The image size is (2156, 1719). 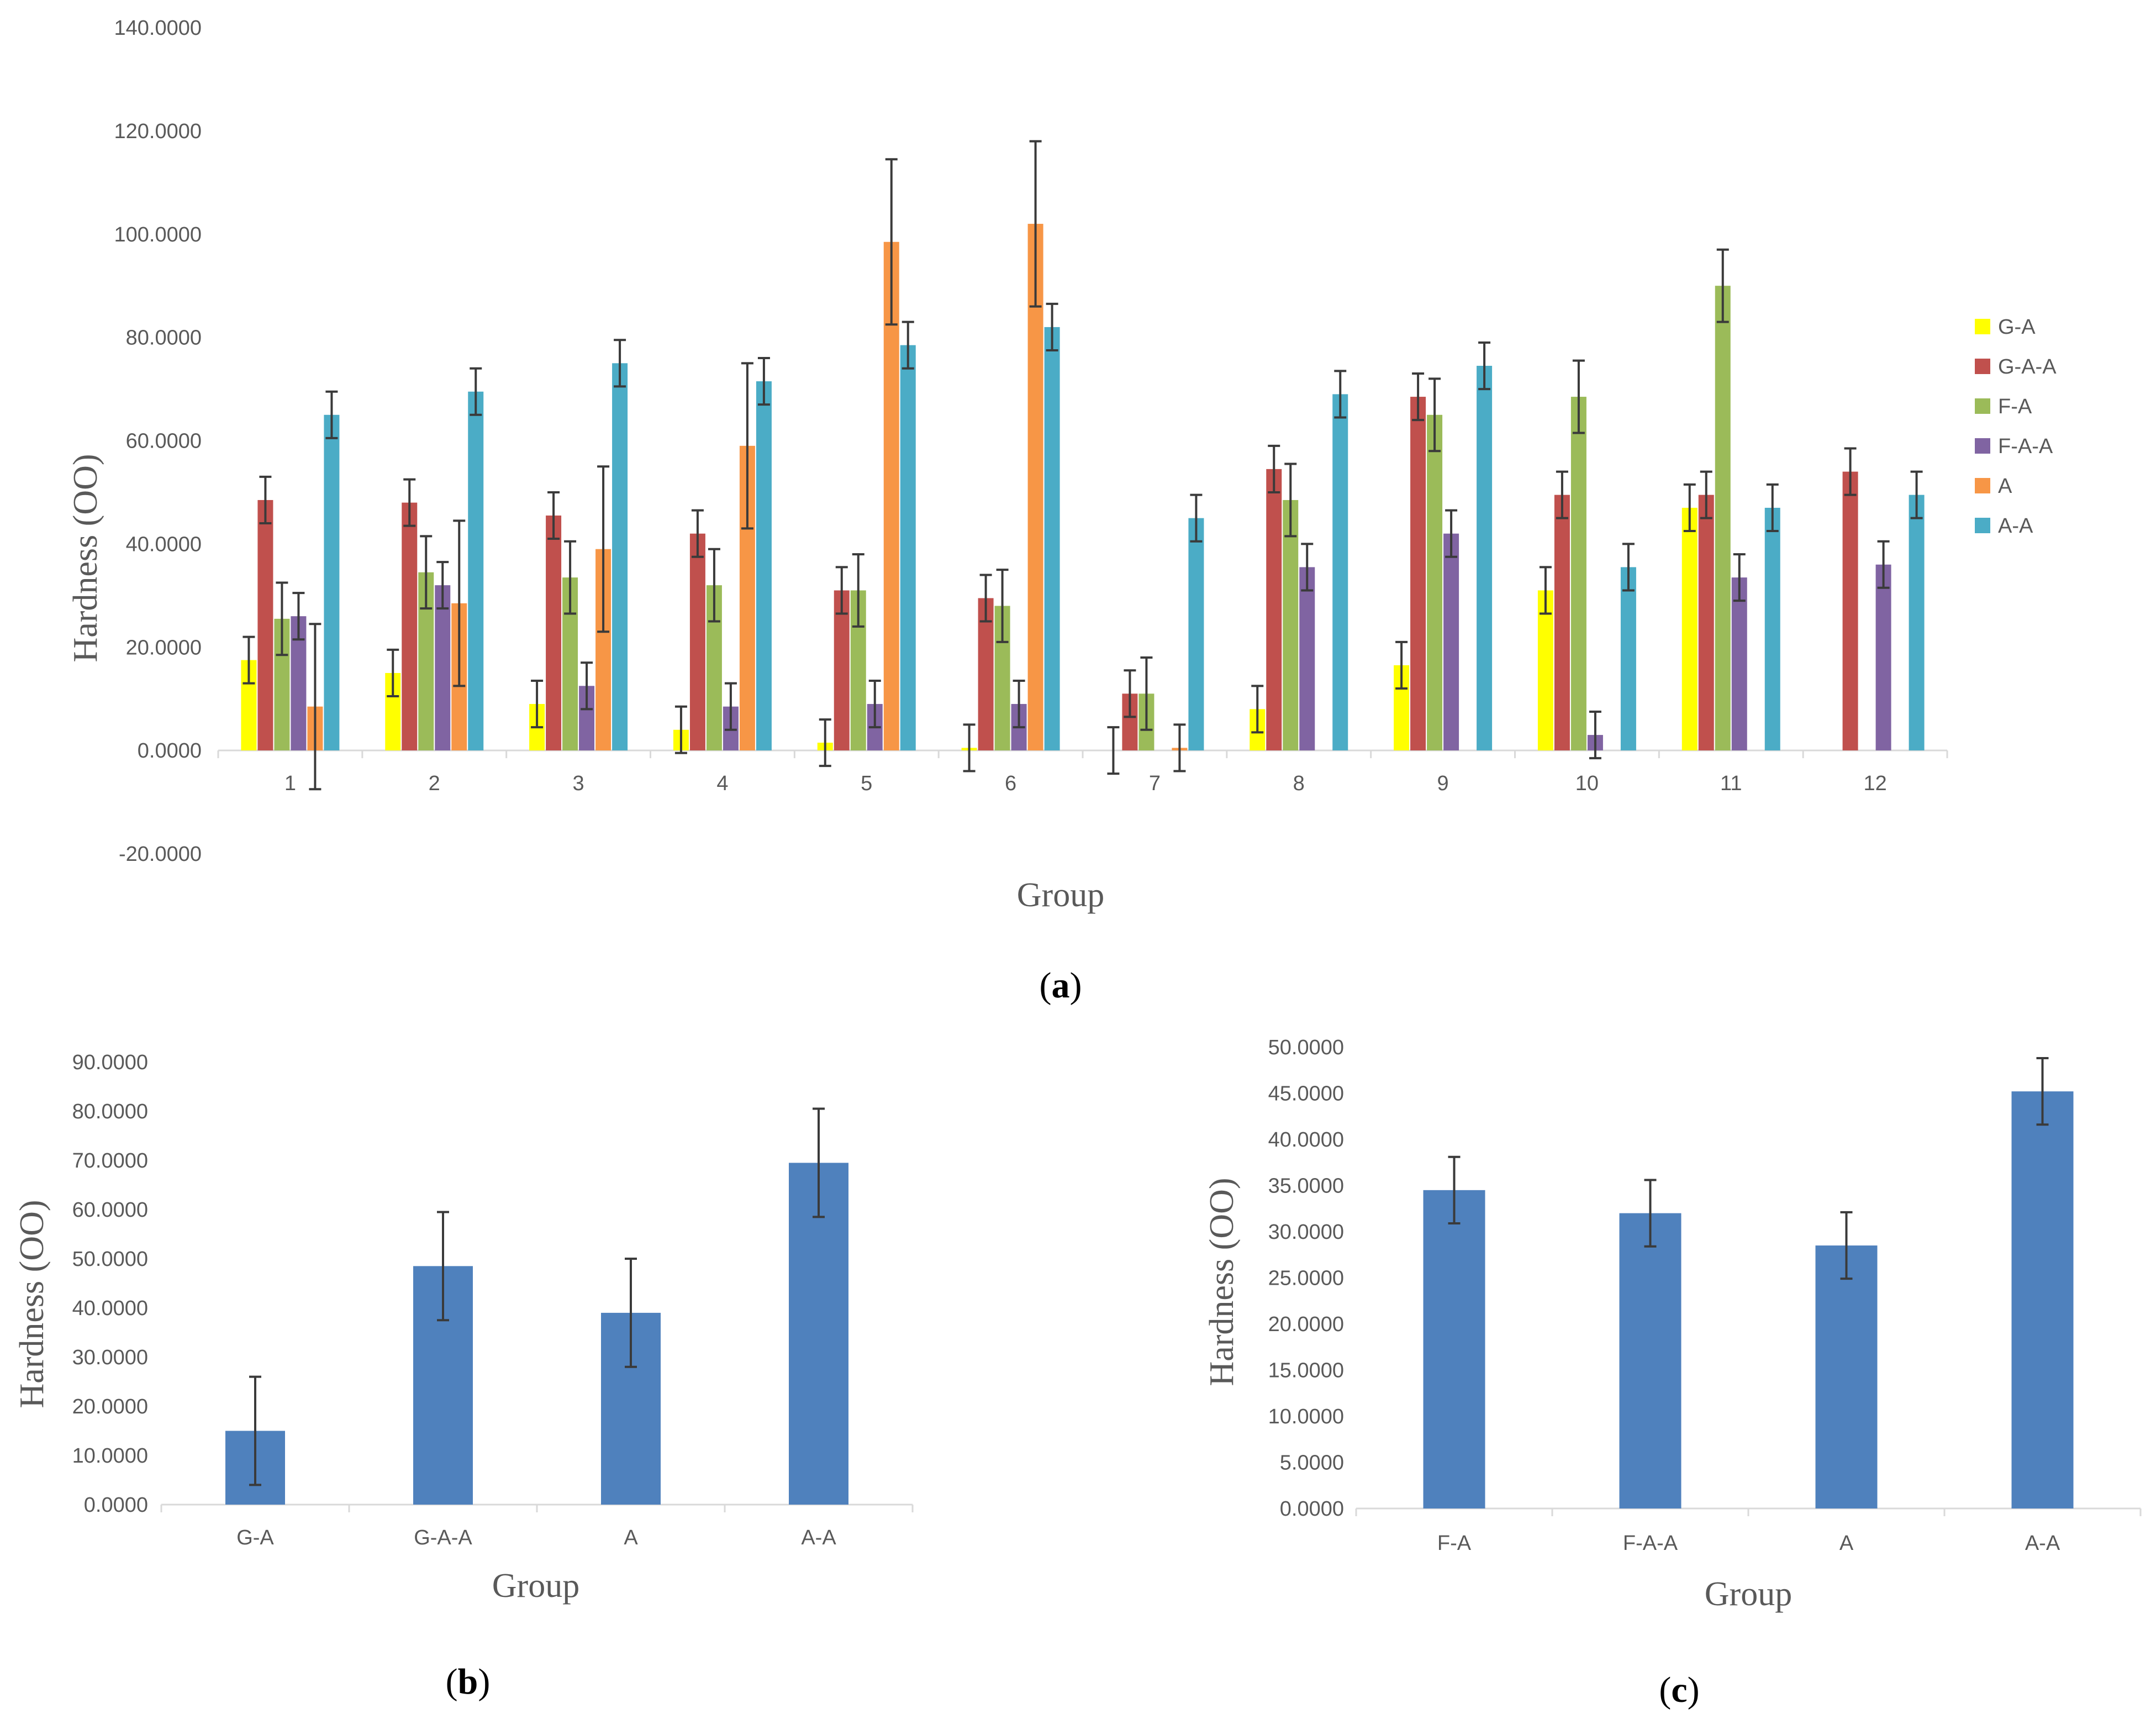 What do you see at coordinates (110, 1259) in the screenshot?
I see `chart-b-ytick: 50.0000` at bounding box center [110, 1259].